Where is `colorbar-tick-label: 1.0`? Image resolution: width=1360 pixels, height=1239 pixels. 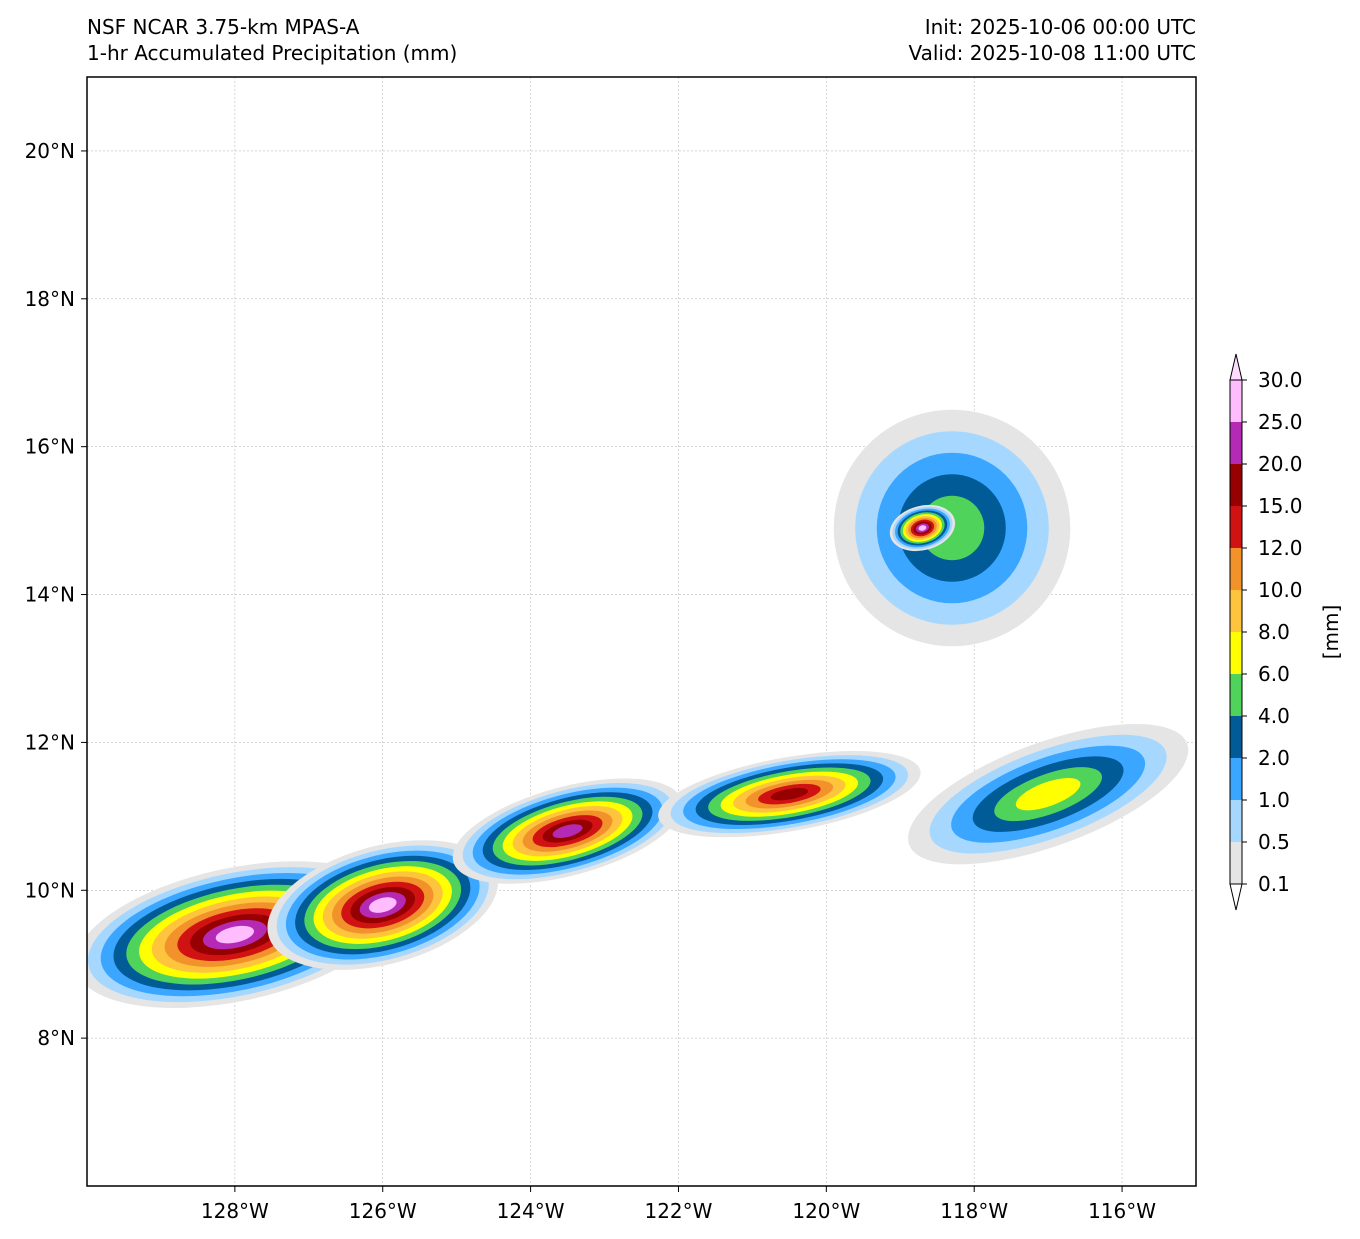 colorbar-tick-label: 1.0 is located at coordinates (1274, 800).